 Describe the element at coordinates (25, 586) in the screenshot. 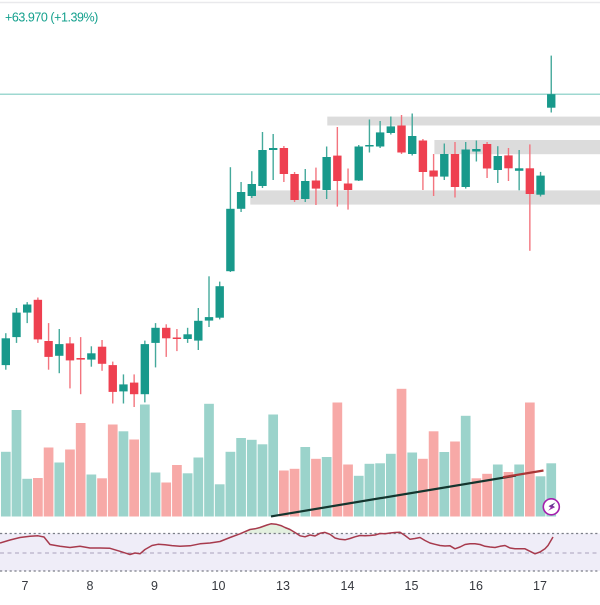

I see `svg-text: 7` at that location.